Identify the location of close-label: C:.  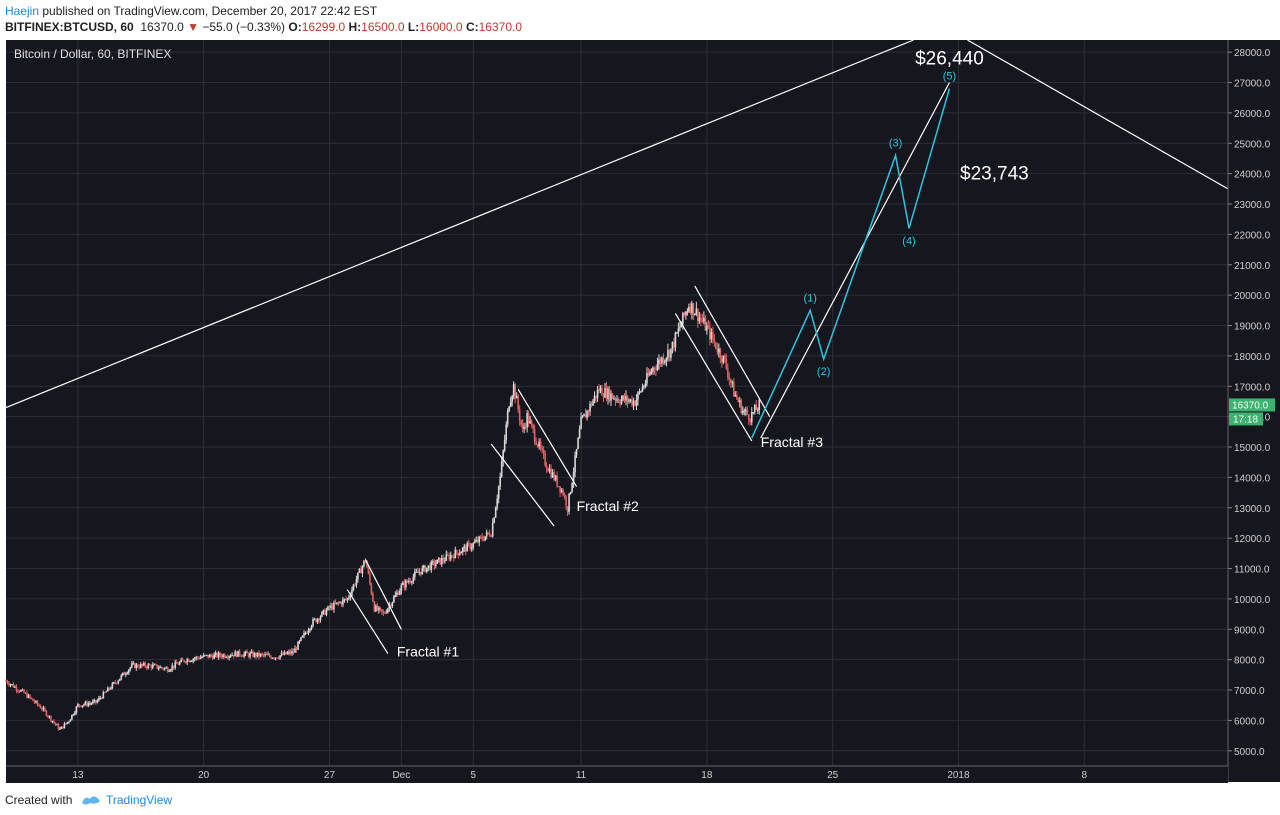
(472, 27).